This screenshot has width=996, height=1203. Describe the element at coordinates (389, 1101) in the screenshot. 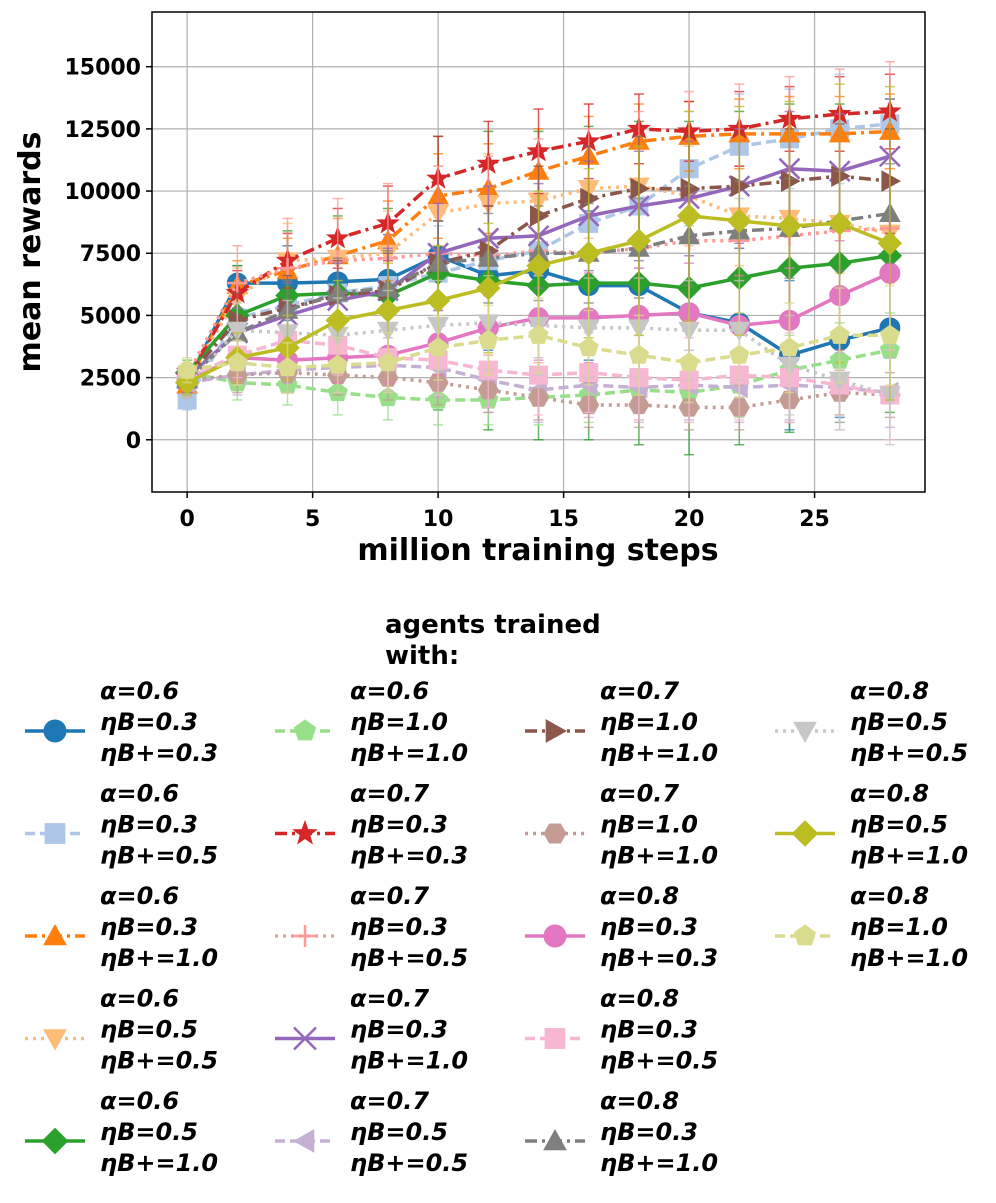

I see `legend-label: α=0.7` at that location.